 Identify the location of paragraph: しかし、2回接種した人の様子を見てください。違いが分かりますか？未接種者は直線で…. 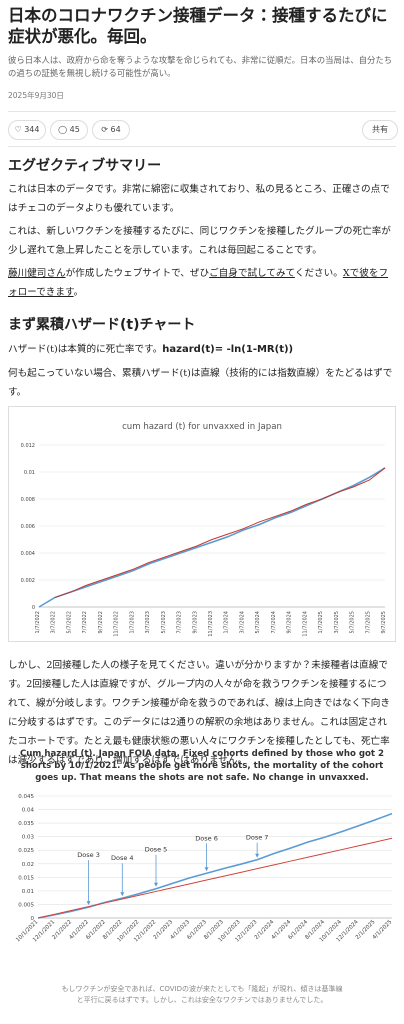
(199, 713).